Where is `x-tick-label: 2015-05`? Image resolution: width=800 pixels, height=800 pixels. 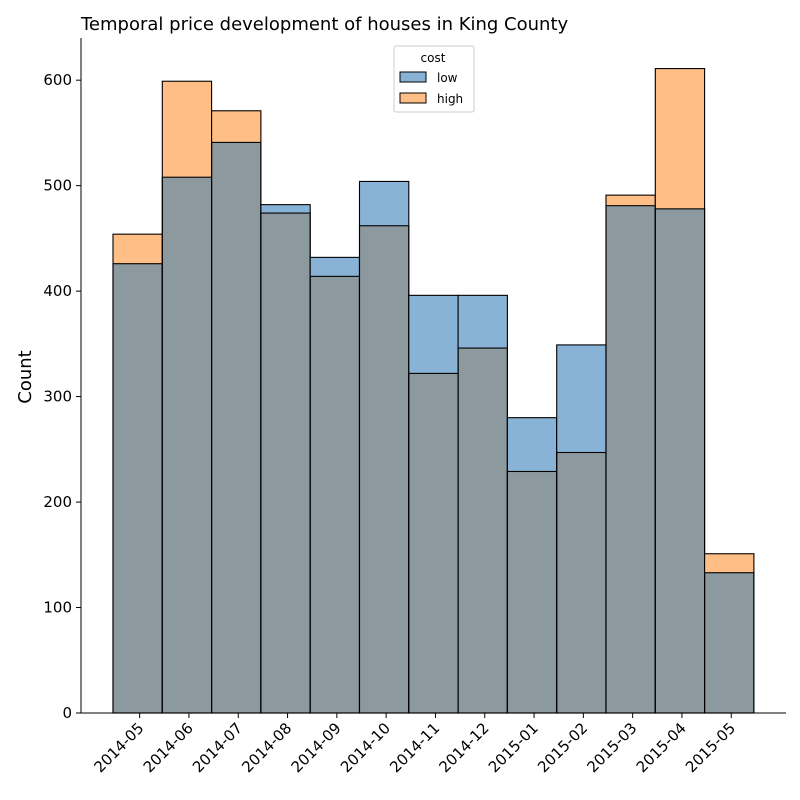
x-tick-label: 2015-05 is located at coordinates (710, 747).